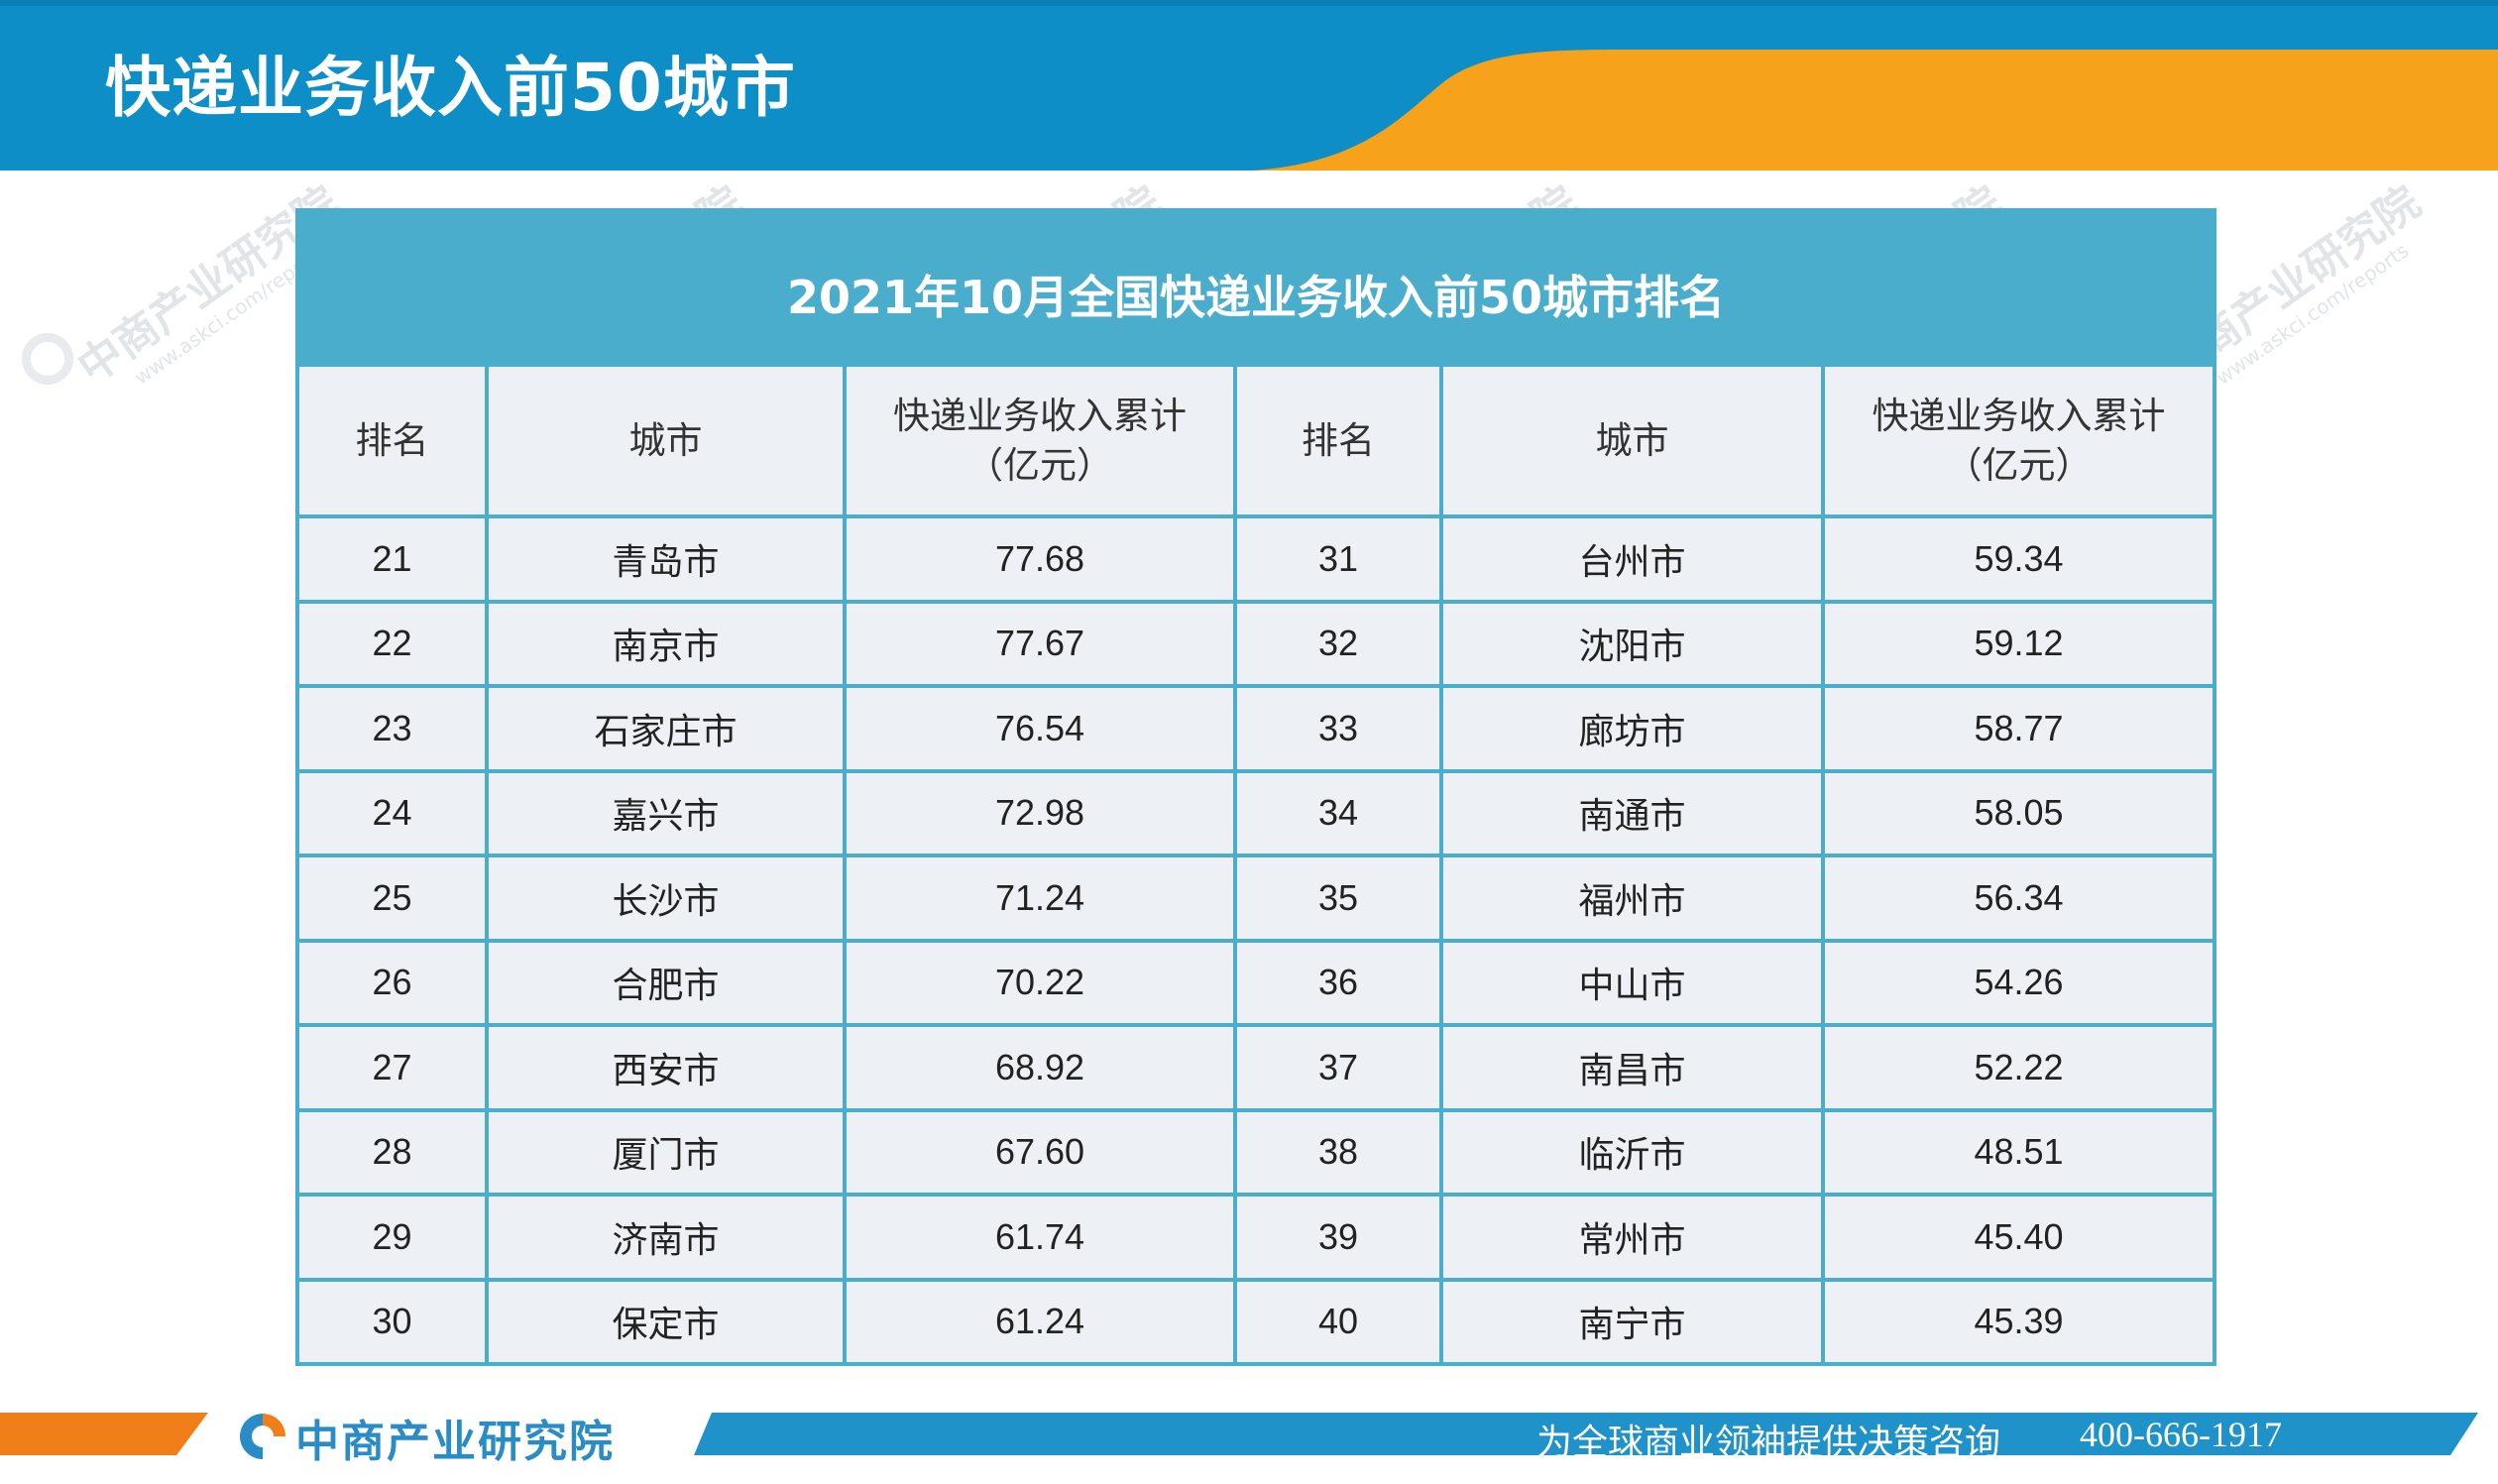  I want to click on footer-bar, so click(1249, 1446).